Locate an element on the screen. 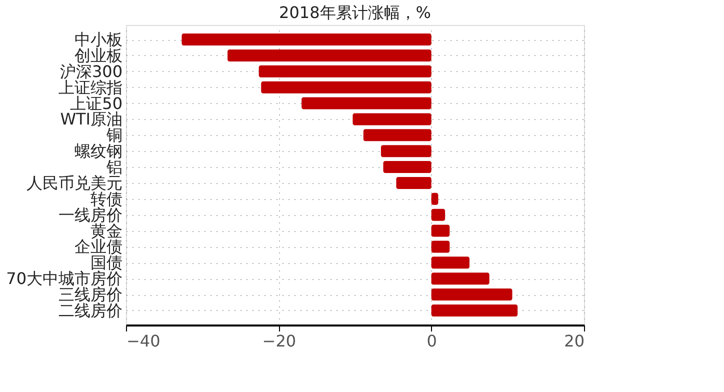 This screenshot has height=392, width=724. chart-title: 2018年累计涨幅，% is located at coordinates (355, 12).